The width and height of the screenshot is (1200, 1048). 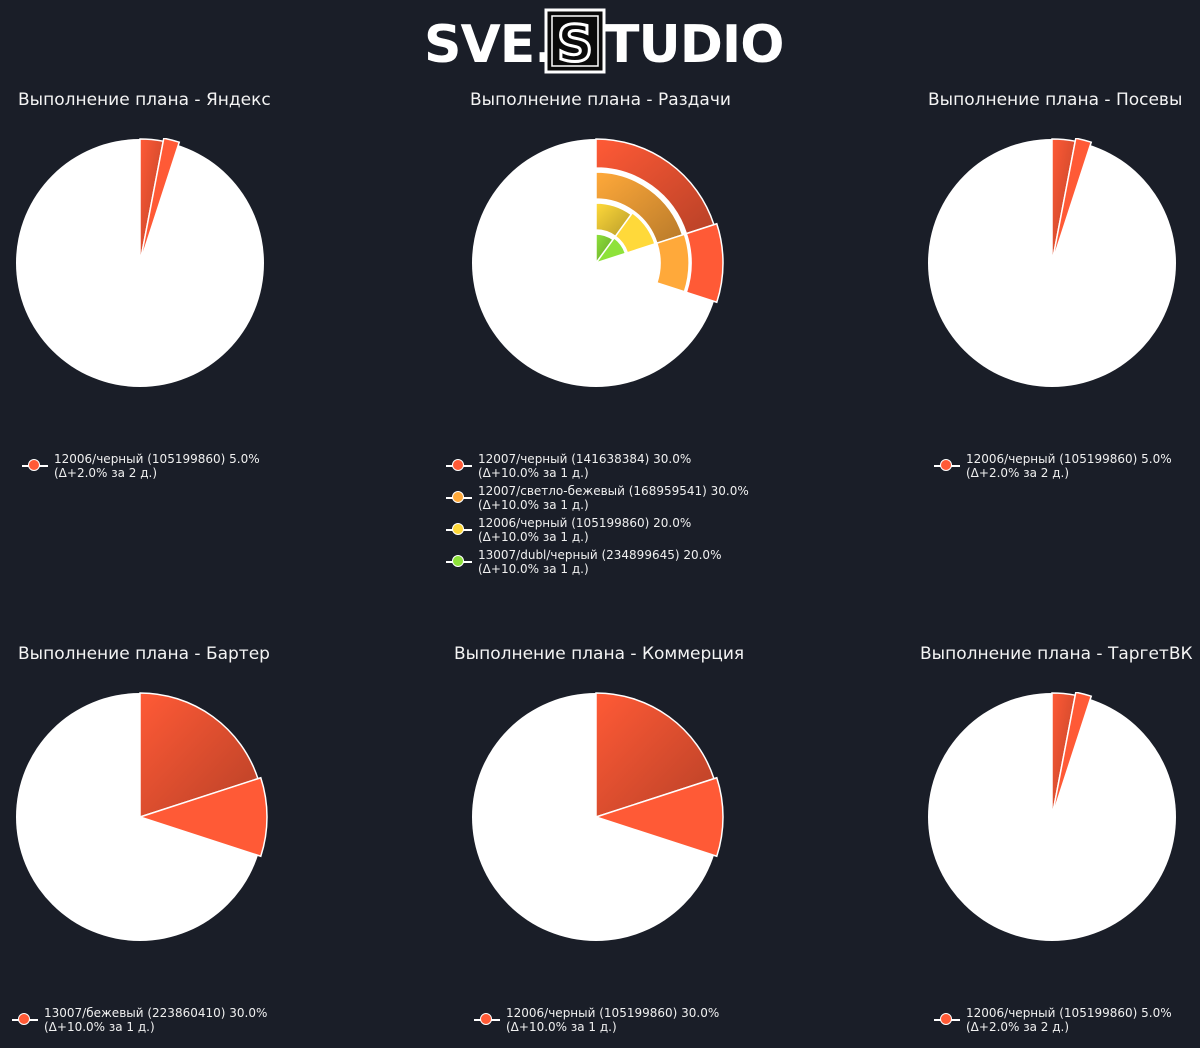 What do you see at coordinates (613, 491) in the screenshot?
I see `legend-label: 12007/светло-бежевый (168959541) 30.0%` at bounding box center [613, 491].